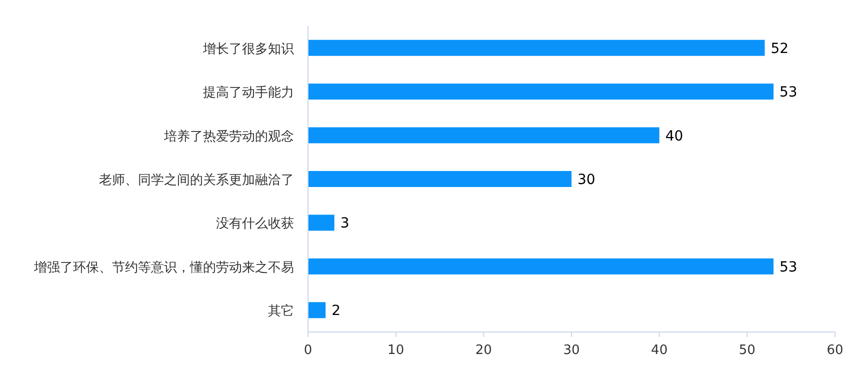  Describe the element at coordinates (345, 224) in the screenshot. I see `data-label: 3` at that location.